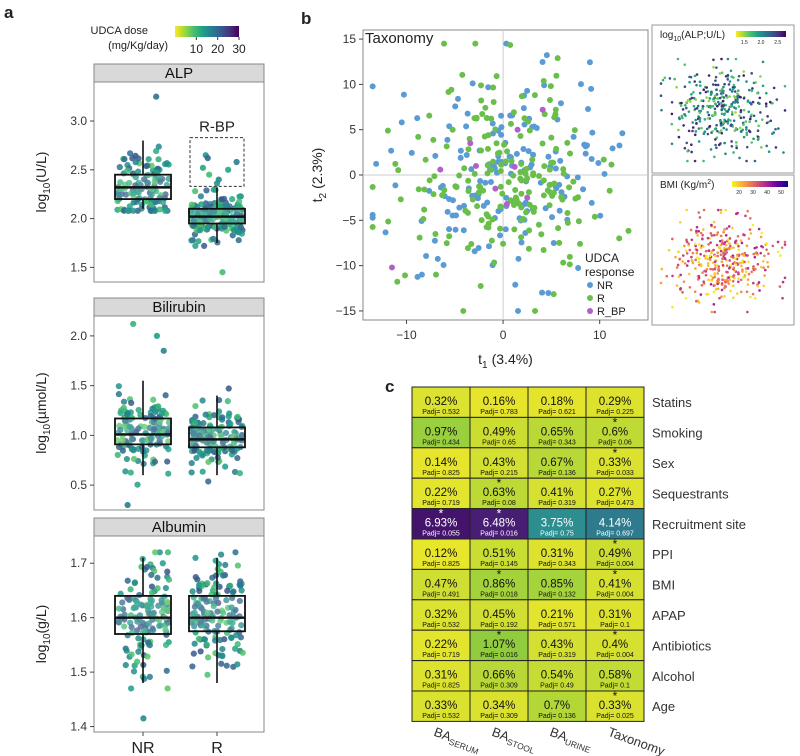  I want to click on x-tick-label: 0, so click(503, 335).